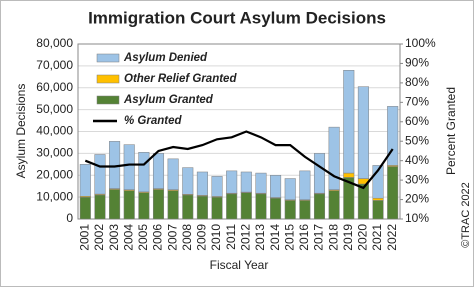  What do you see at coordinates (237, 17) in the screenshot?
I see `chart-title: Immigration Court Asylum Decisions` at bounding box center [237, 17].